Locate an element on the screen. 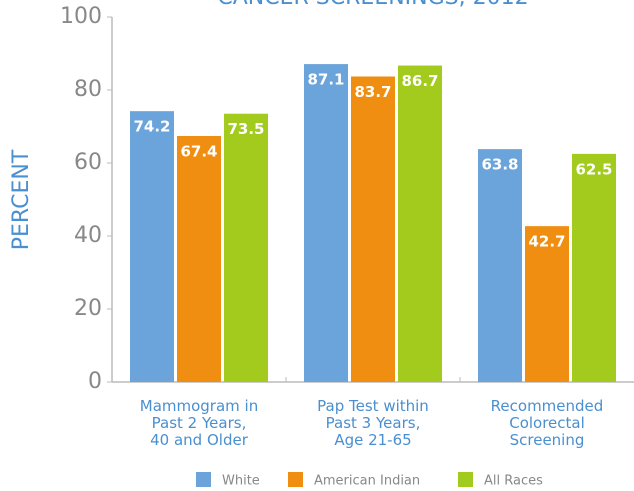 This screenshot has height=491, width=634. value-label: 74.2 is located at coordinates (151, 127).